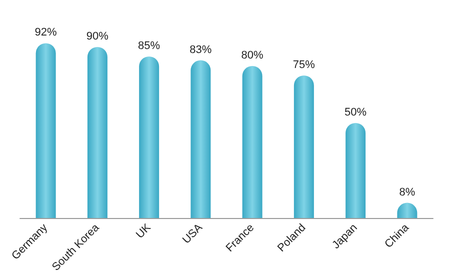  Describe the element at coordinates (304, 65) in the screenshot. I see `data-label: 75%` at that location.